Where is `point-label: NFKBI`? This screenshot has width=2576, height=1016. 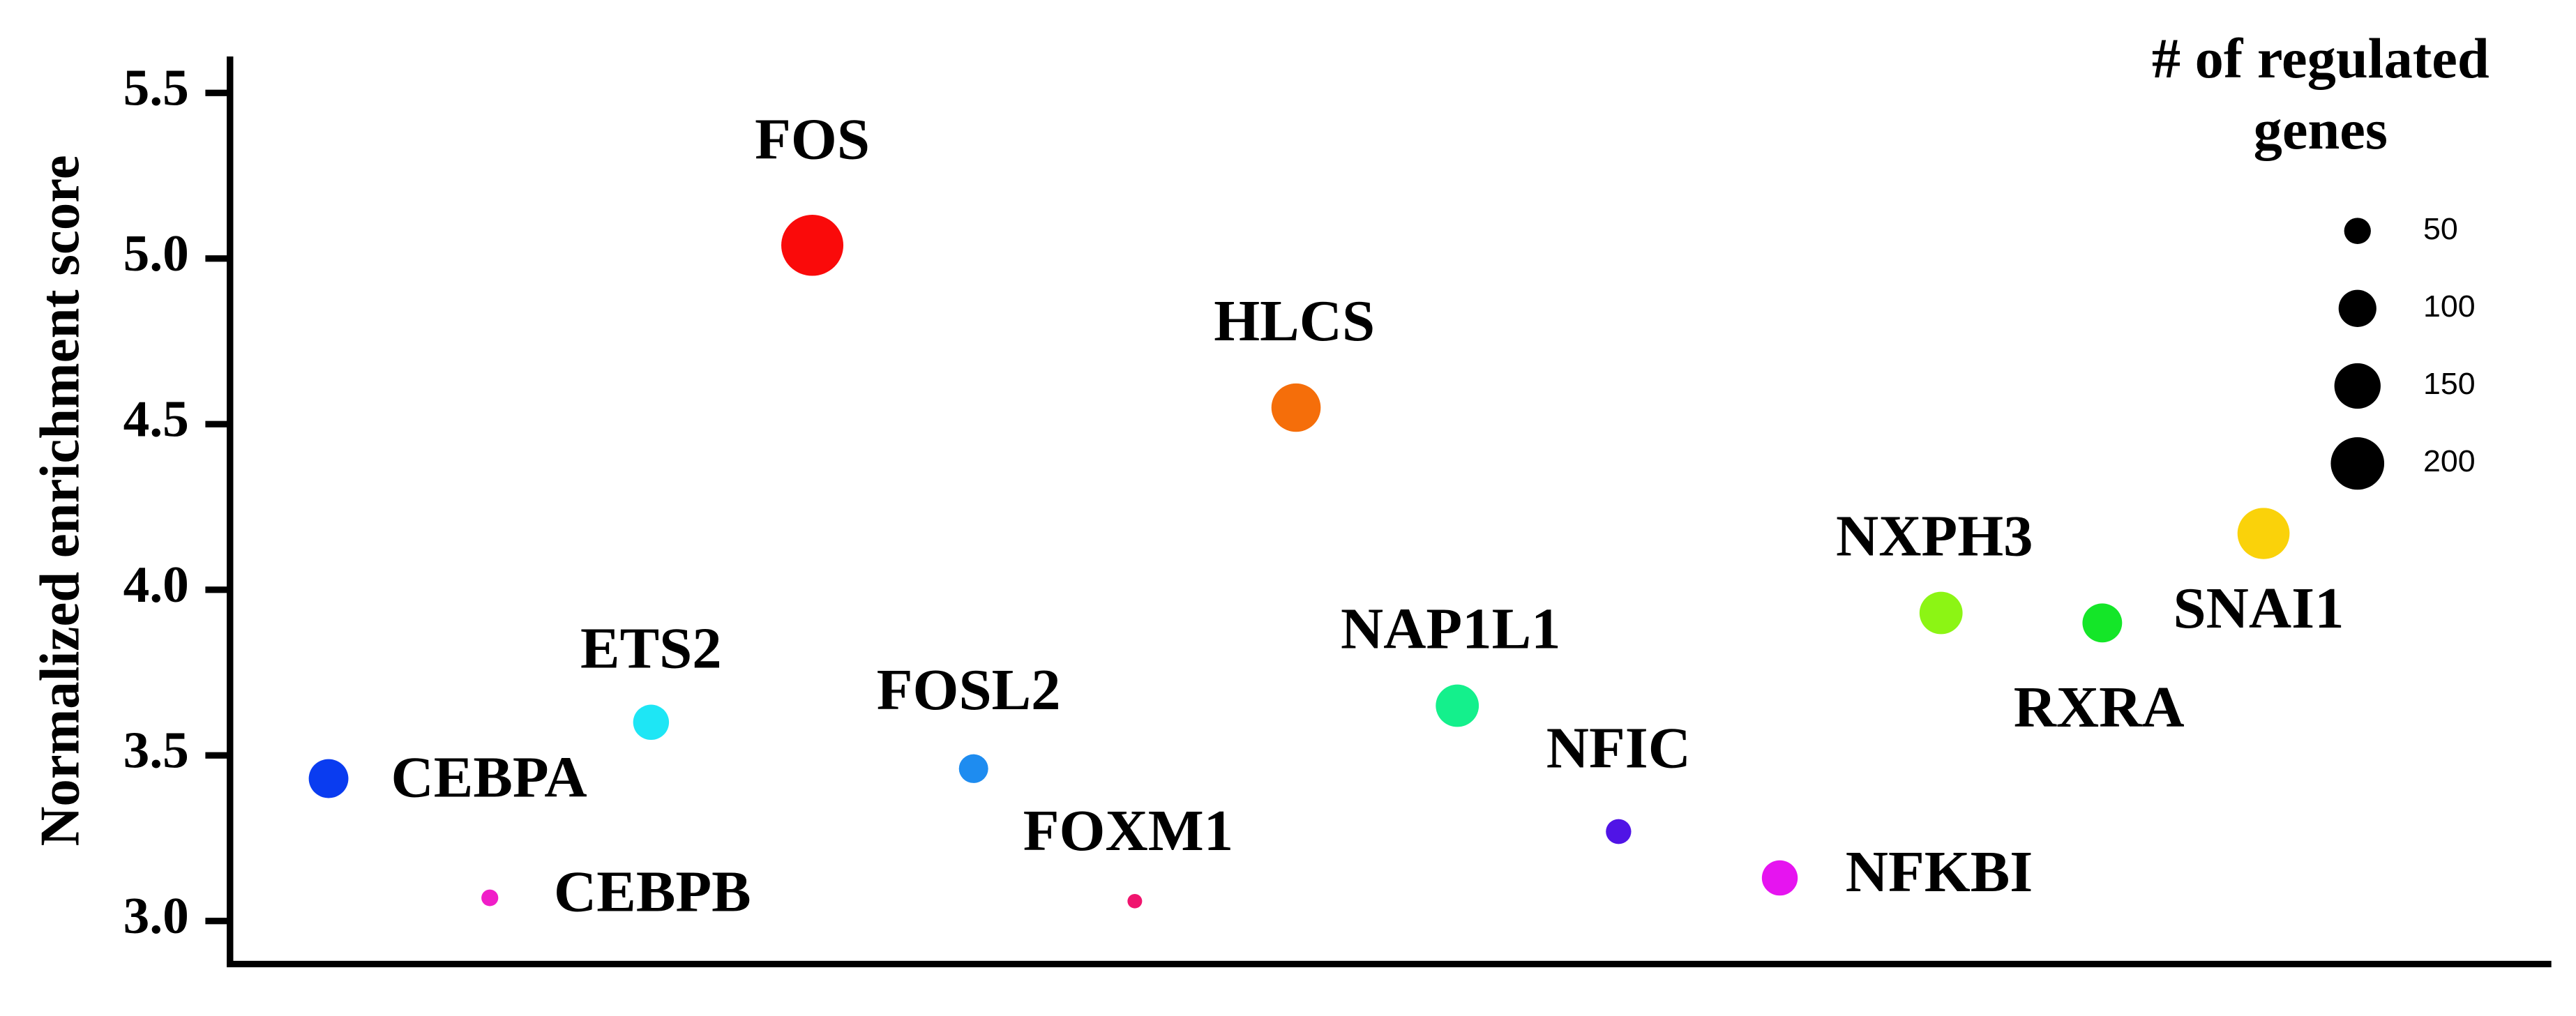 point-label: NFKBI is located at coordinates (1939, 872).